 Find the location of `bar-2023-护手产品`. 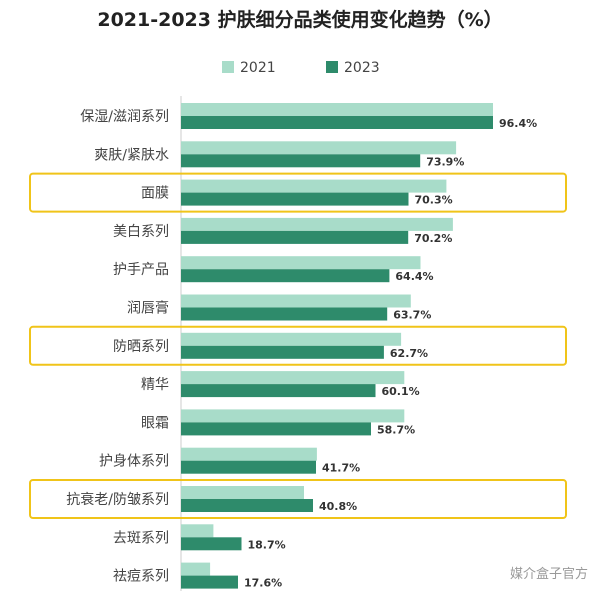

bar-2023-护手产品 is located at coordinates (285, 276).